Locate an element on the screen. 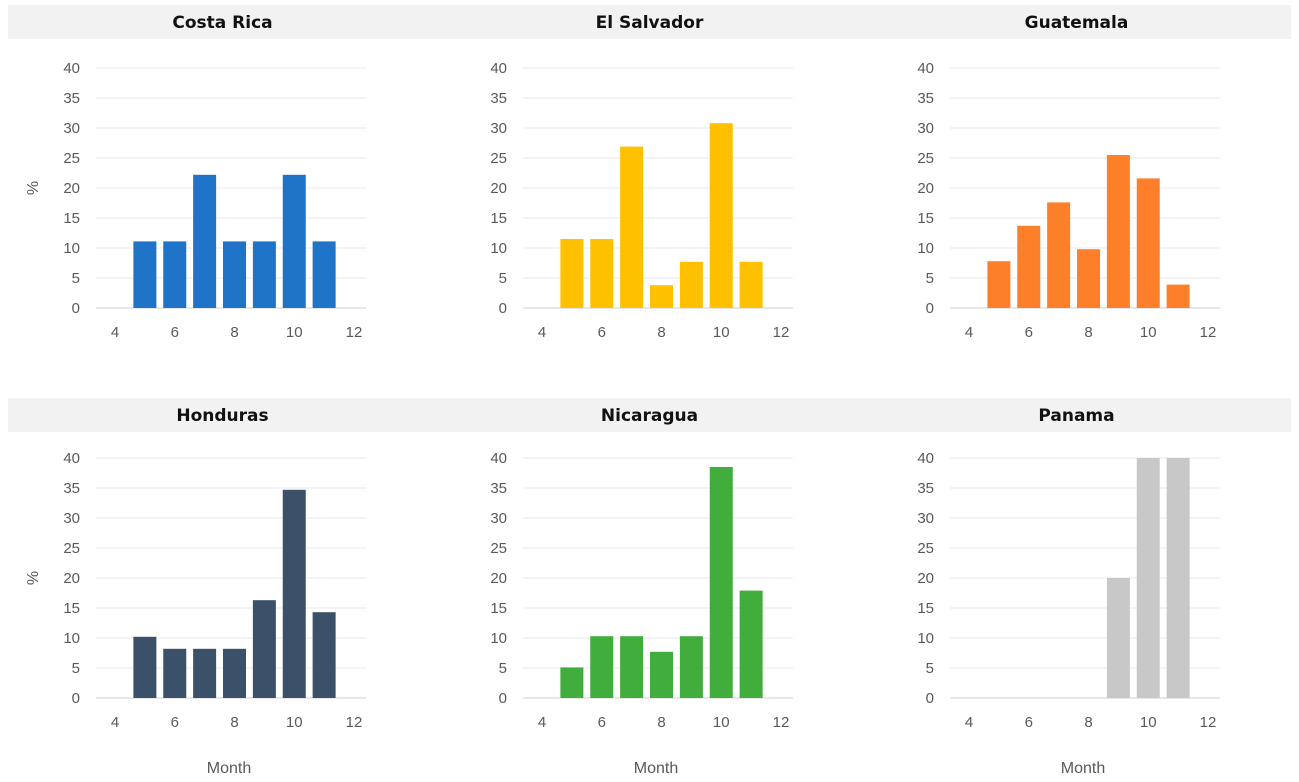 The height and width of the screenshot is (782, 1299). panel-title: Honduras is located at coordinates (222, 416).